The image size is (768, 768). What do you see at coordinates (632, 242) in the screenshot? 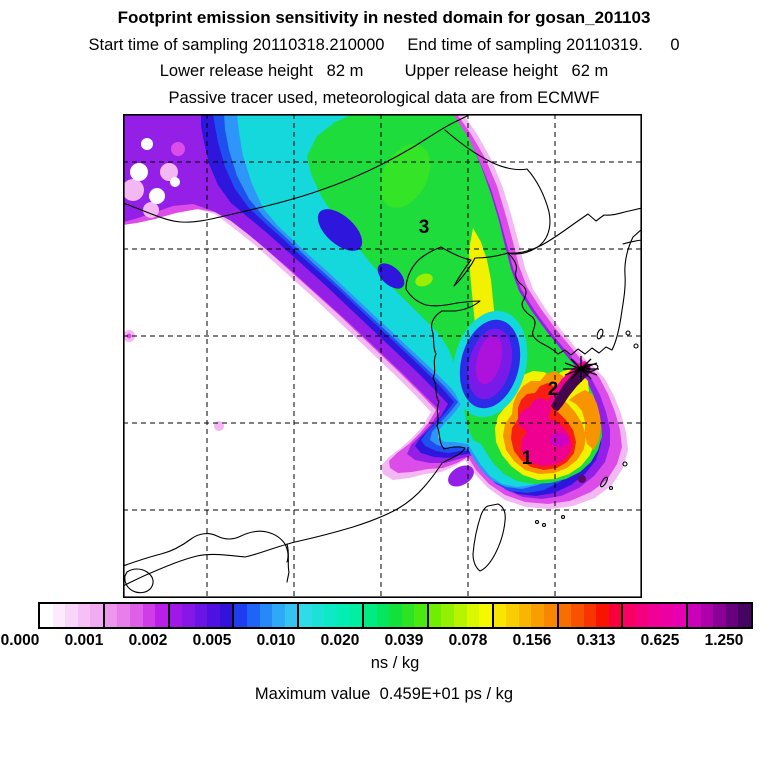
I see `coast-japan-edge` at bounding box center [632, 242].